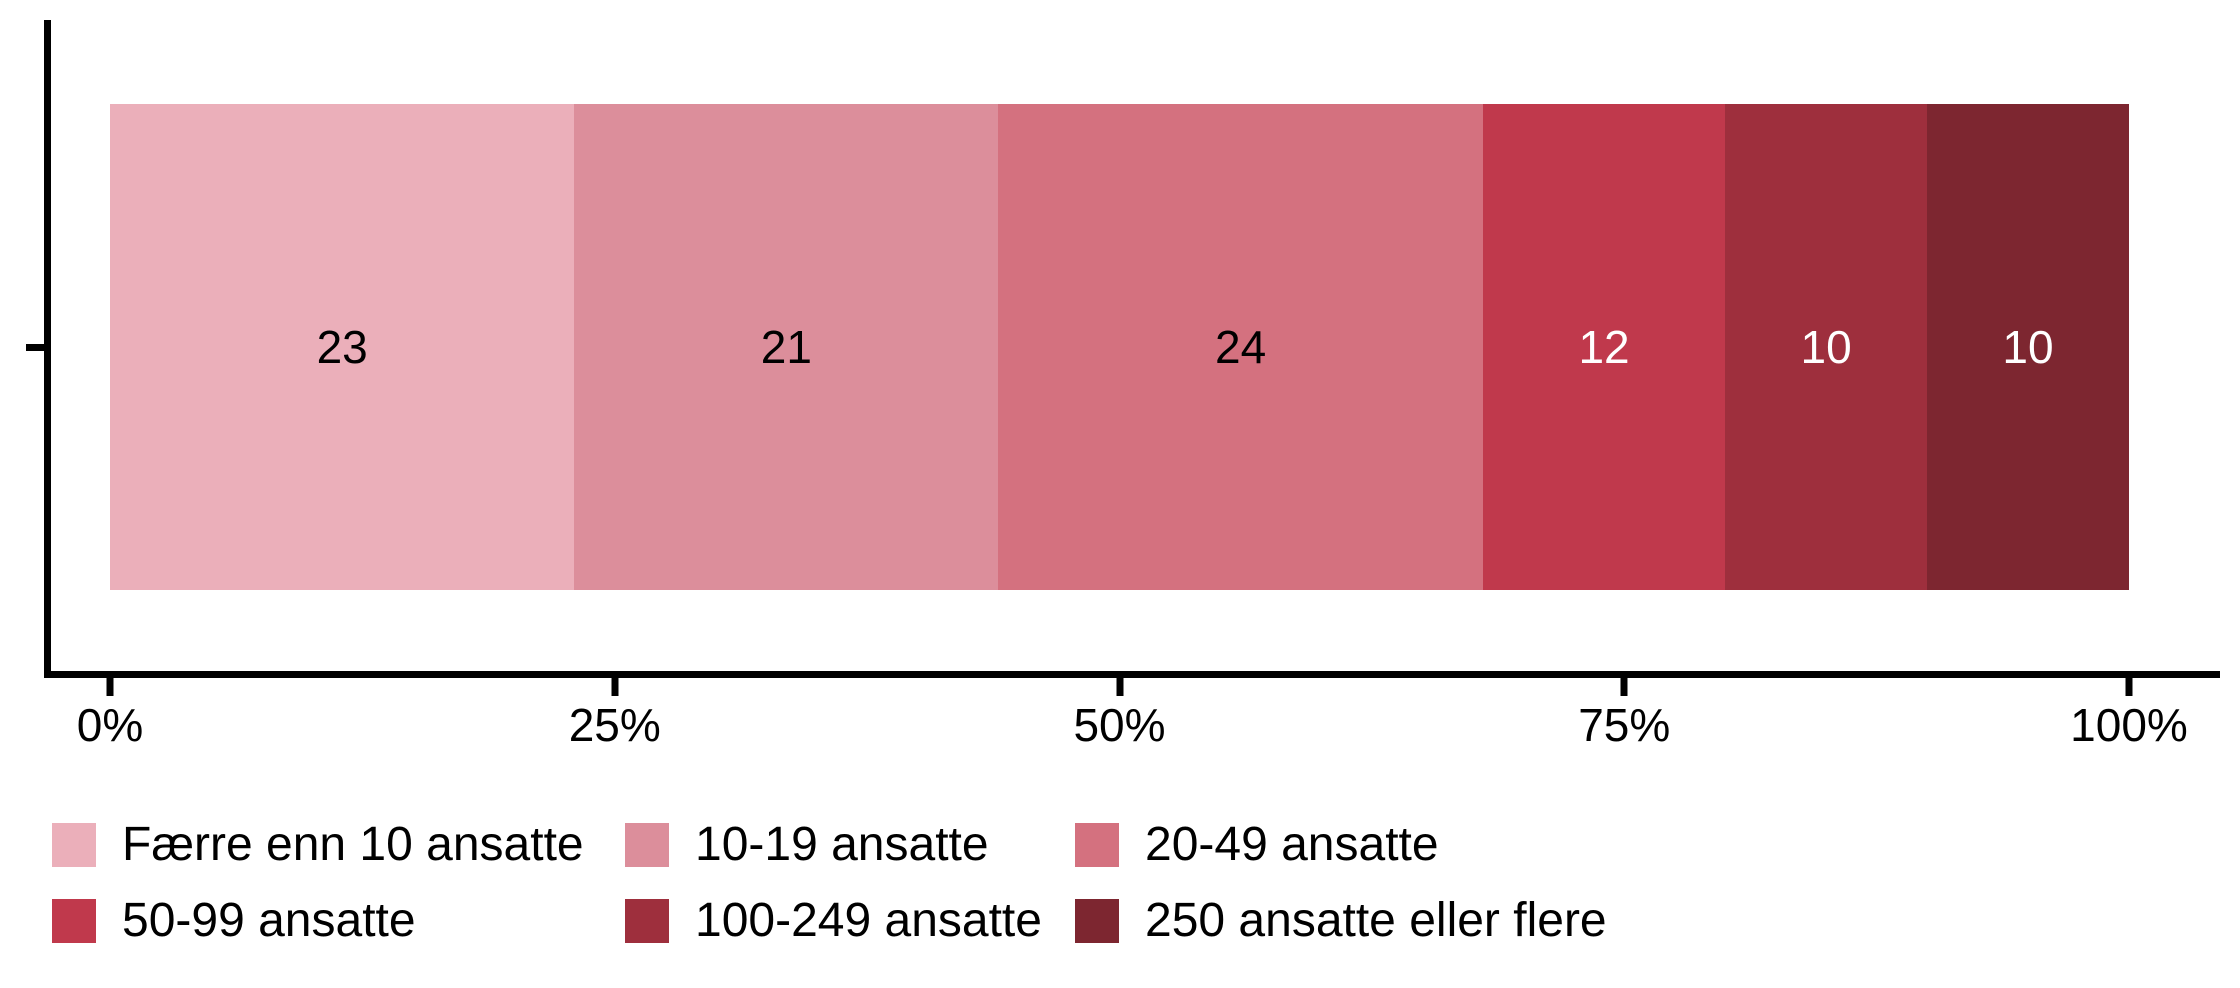  I want to click on bar-segment-1: 23, so click(342, 347).